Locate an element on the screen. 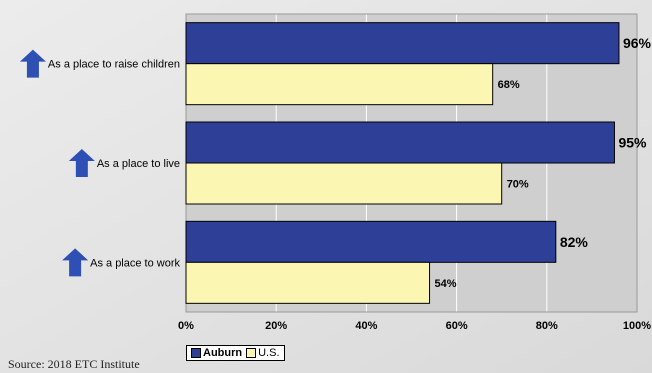 This screenshot has height=373, width=652. legend-label-auburn: Auburn is located at coordinates (223, 353).